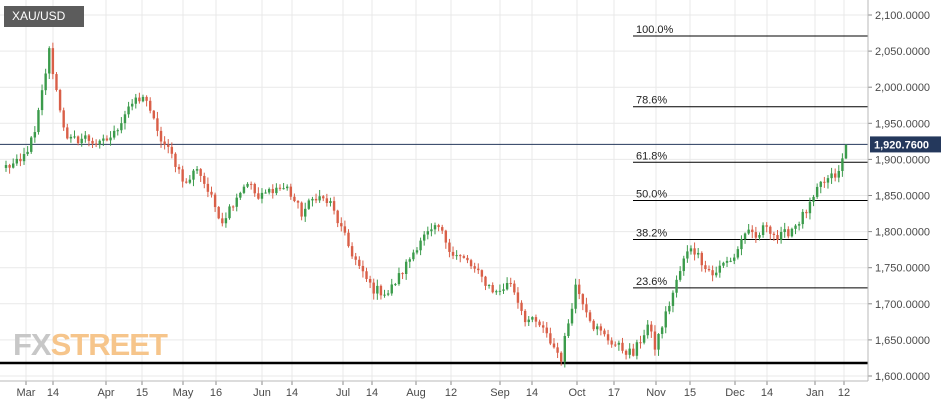  Describe the element at coordinates (902, 305) in the screenshot. I see `y-tick-label: 1,700.0000` at that location.